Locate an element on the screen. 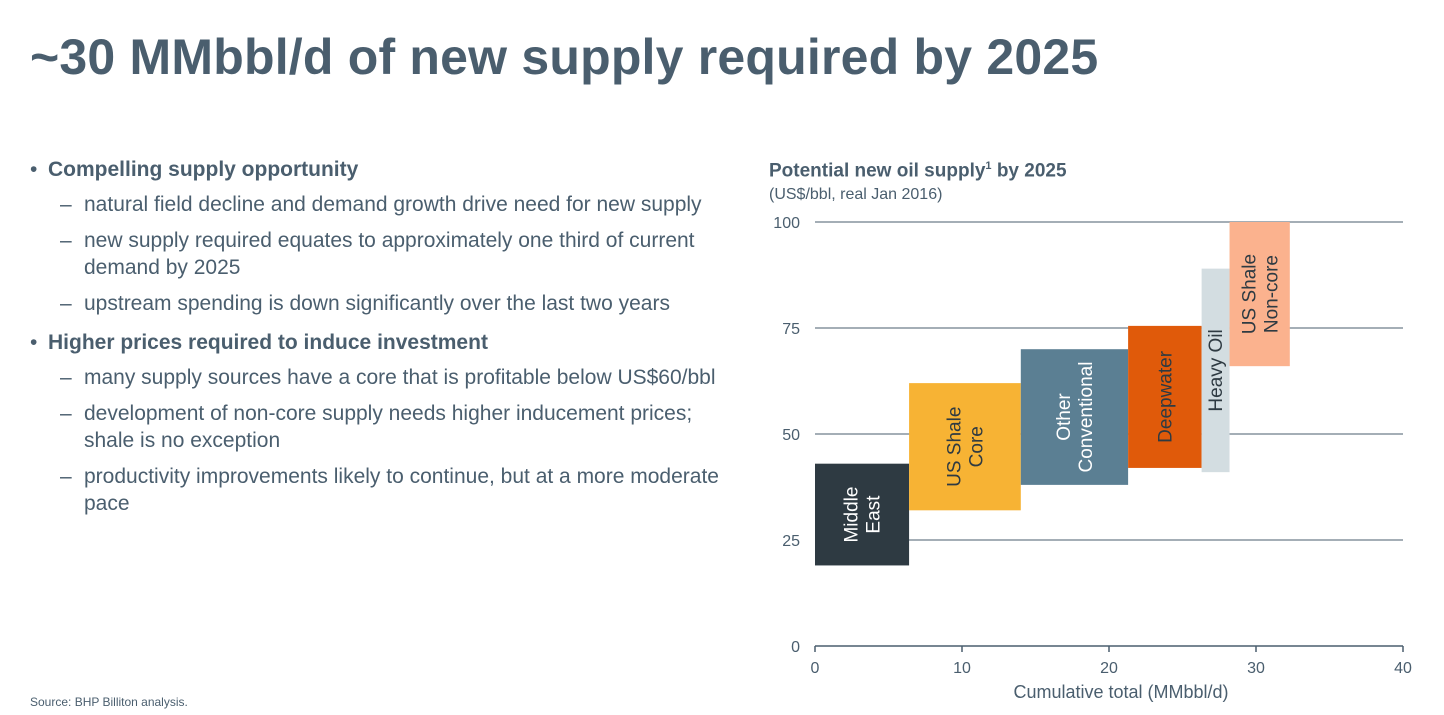 Image resolution: width=1444 pixels, height=715 pixels. bar-heavy-oil is located at coordinates (1215, 370).